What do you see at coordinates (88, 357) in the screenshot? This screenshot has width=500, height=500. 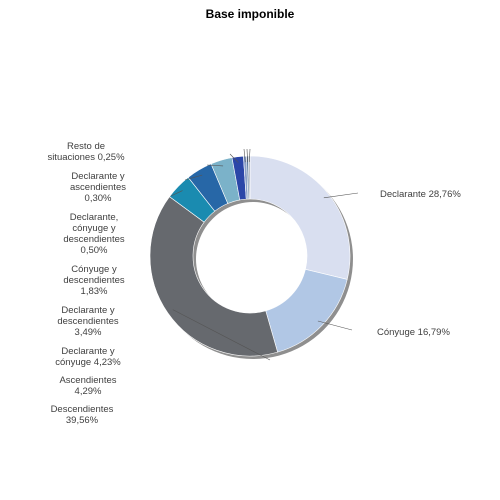 I see `slice-label-4: Declarante y cónyuge 4,23%` at bounding box center [88, 357].